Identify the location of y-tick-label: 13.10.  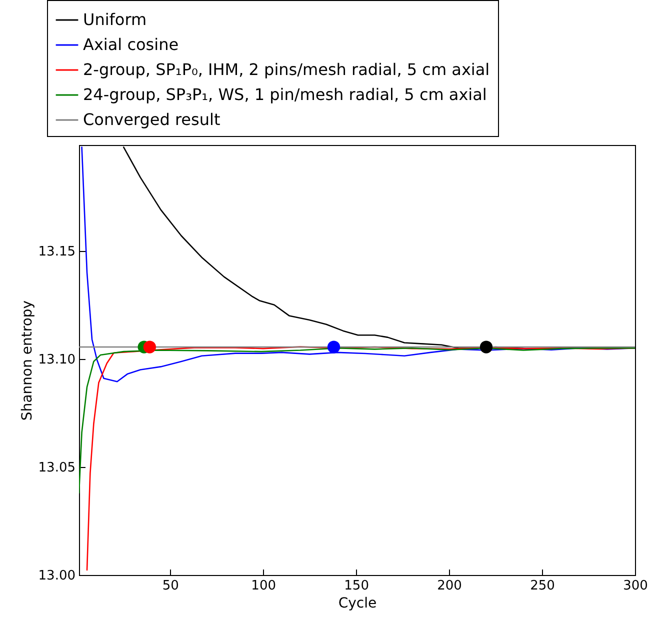
(57, 360).